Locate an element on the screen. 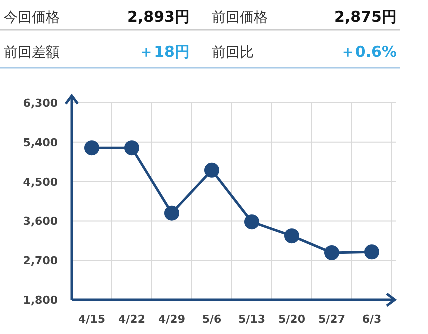 Image resolution: width=428 pixels, height=334 pixels. x-tick-label: 5/6 is located at coordinates (212, 319).